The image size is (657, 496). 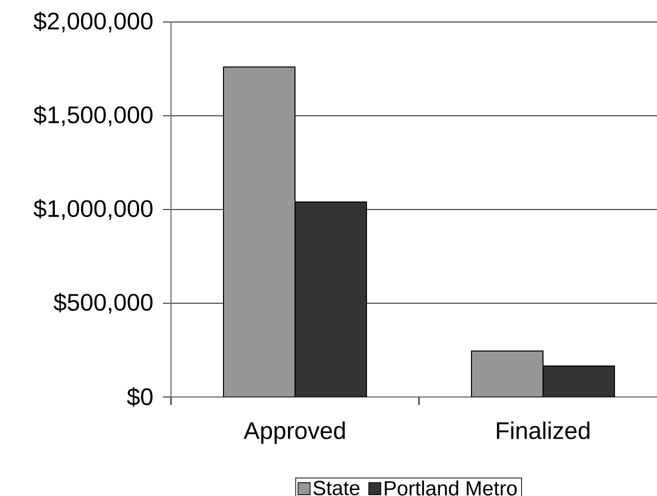 What do you see at coordinates (93, 209) in the screenshot?
I see `y-tick-label: $1,000,000` at bounding box center [93, 209].